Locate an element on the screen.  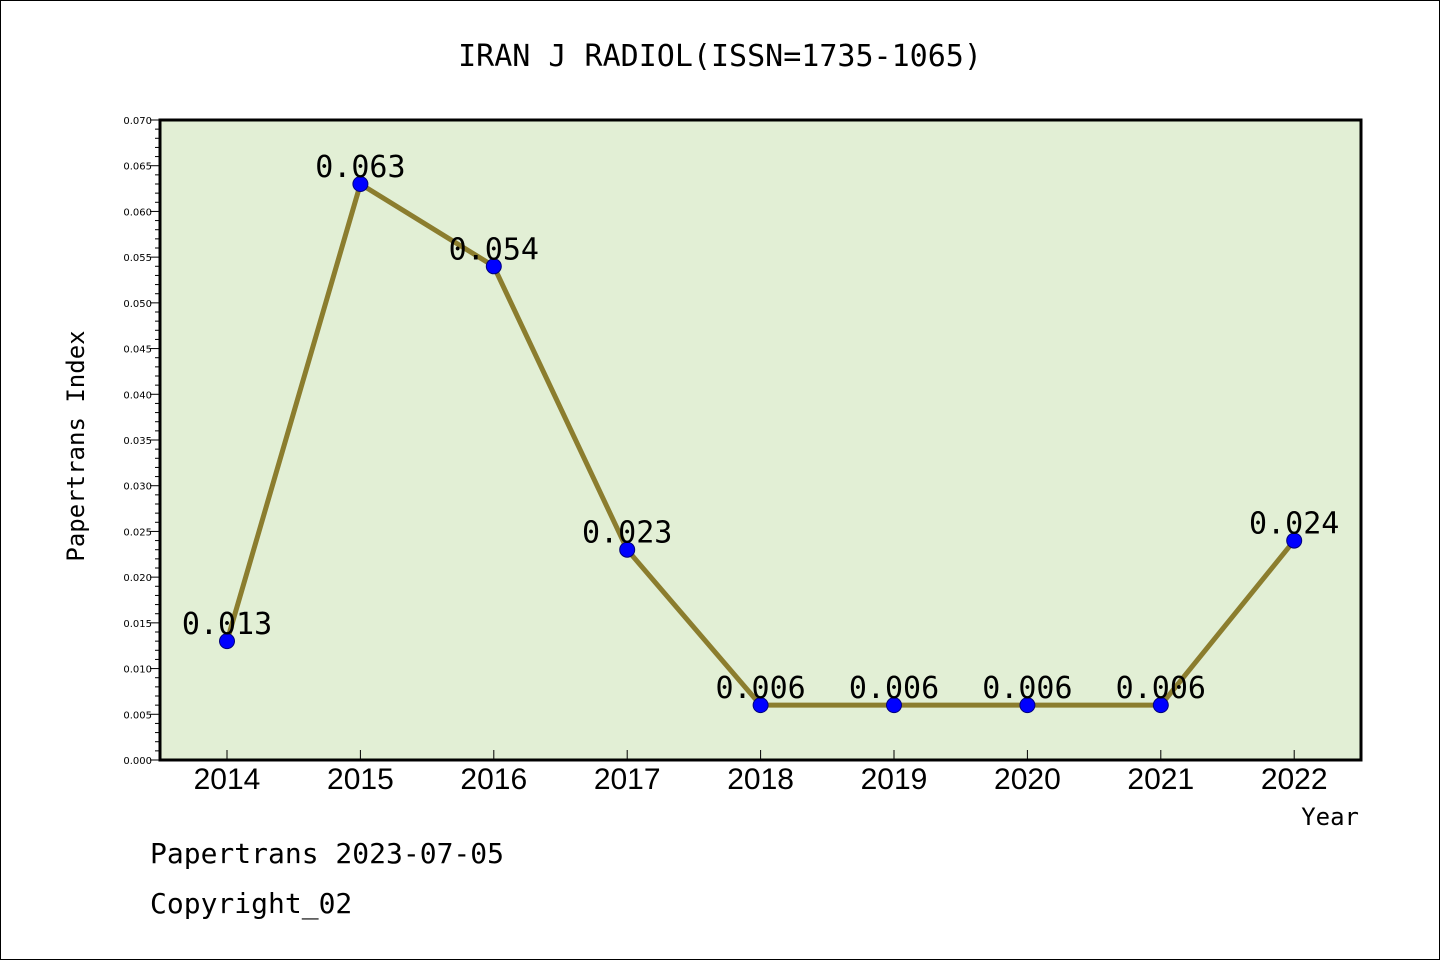
y-tick-label: 0.045 is located at coordinates (137, 350).